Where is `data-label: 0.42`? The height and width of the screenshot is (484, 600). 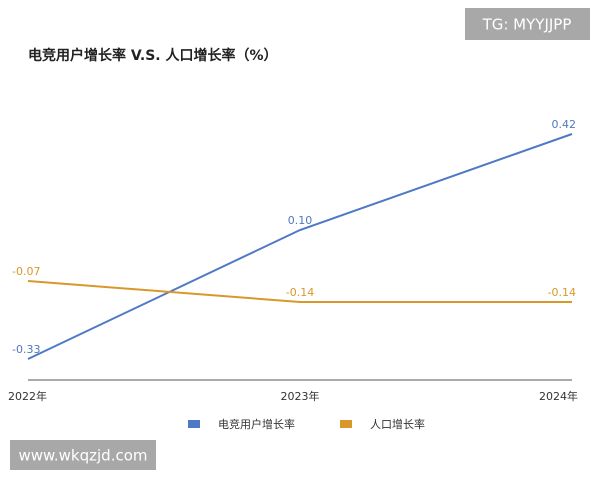 data-label: 0.42 is located at coordinates (564, 124).